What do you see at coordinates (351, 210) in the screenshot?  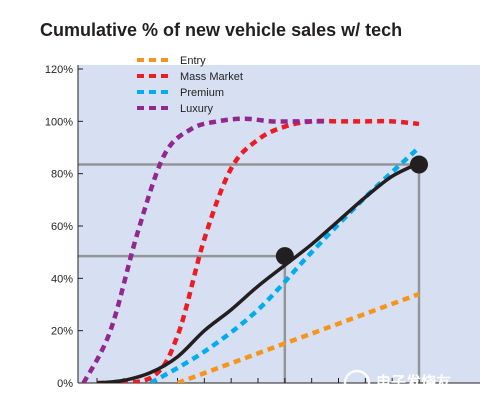 I see `data-markers` at bounding box center [351, 210].